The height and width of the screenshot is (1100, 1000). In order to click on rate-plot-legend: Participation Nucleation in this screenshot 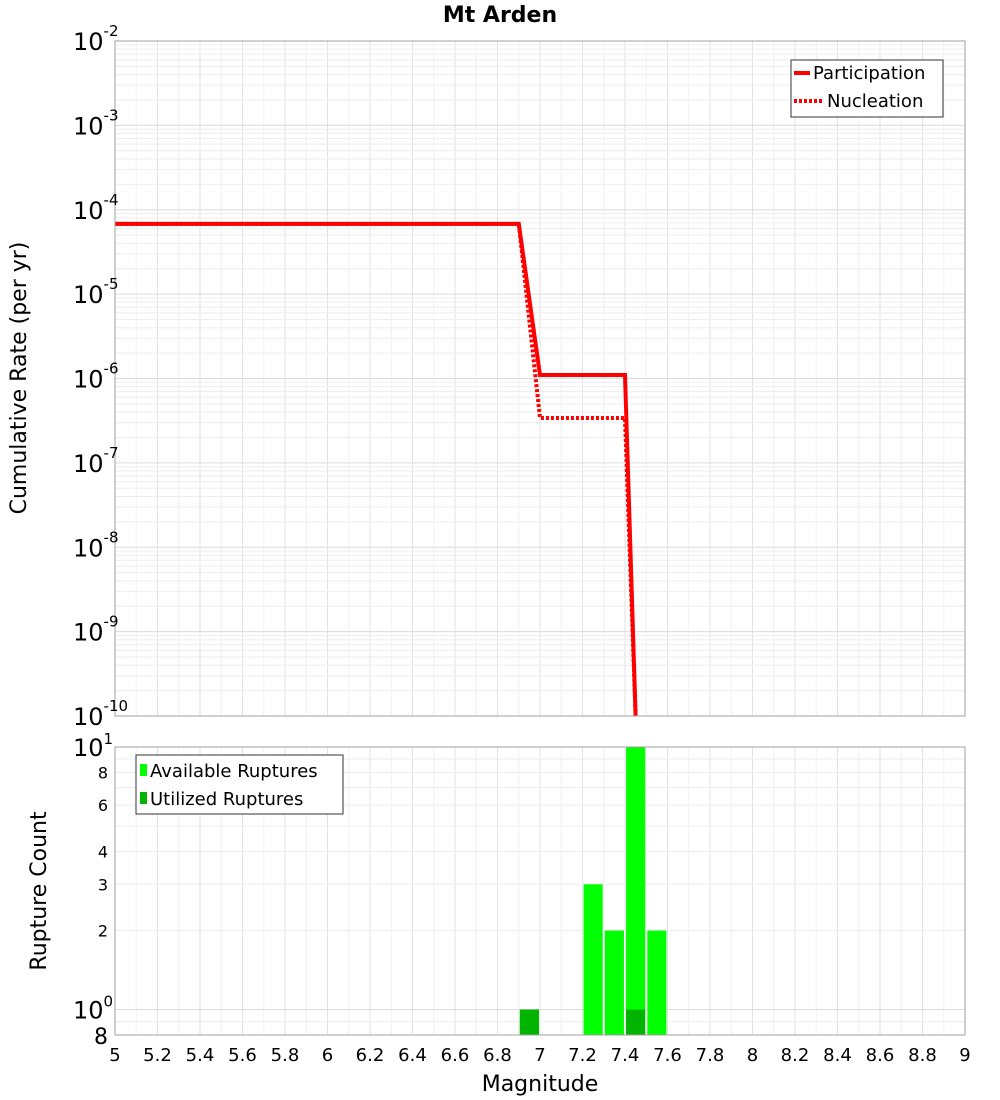, I will do `click(867, 88)`.